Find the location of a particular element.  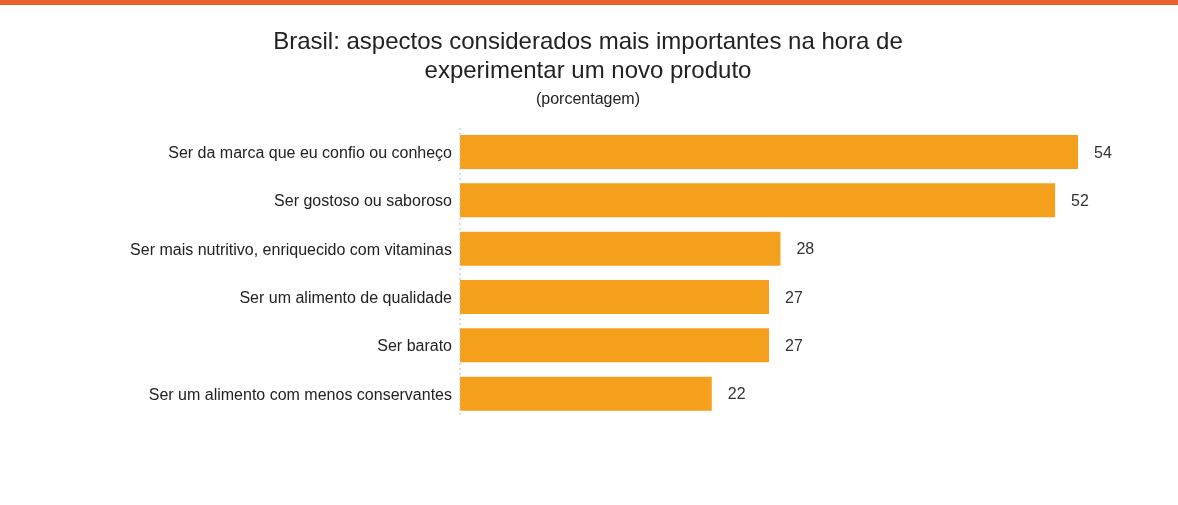

data-label: 22 is located at coordinates (736, 394).